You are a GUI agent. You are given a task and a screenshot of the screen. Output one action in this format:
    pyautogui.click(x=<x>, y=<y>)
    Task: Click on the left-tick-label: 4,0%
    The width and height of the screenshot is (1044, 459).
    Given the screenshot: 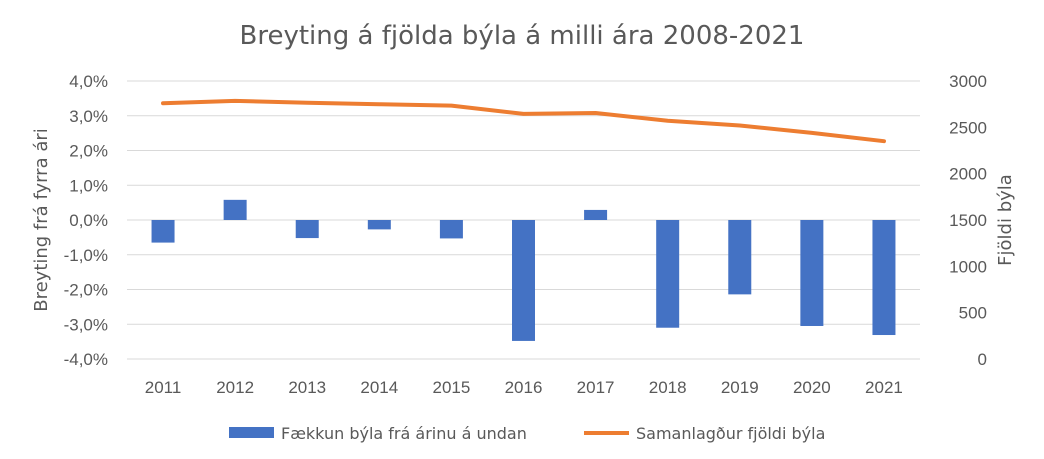 What is the action you would take?
    pyautogui.click(x=88, y=81)
    